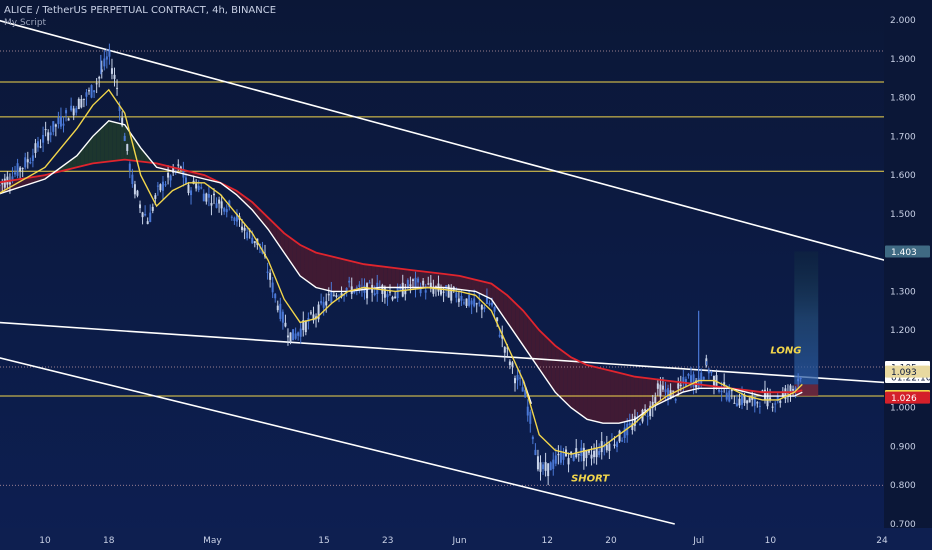  I want to click on long-position-box, so click(806, 324).